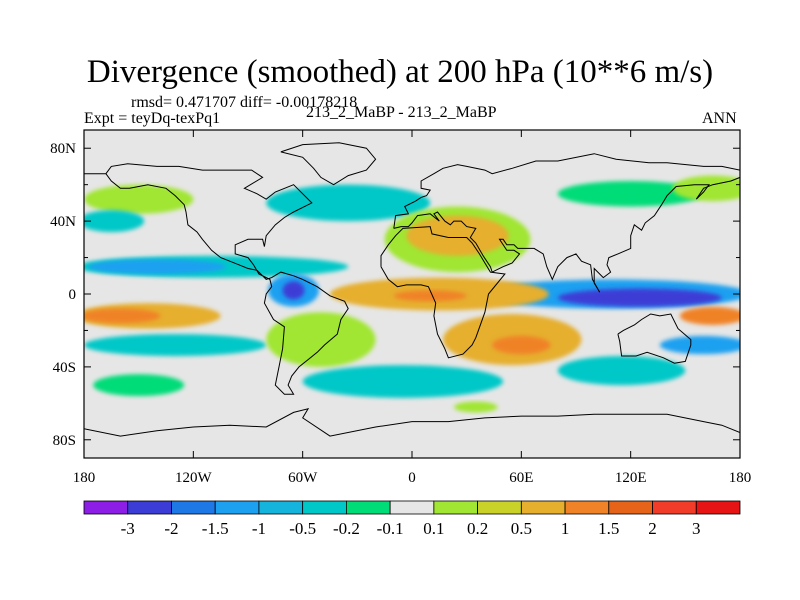 Image resolution: width=800 pixels, height=600 pixels. I want to click on colorbar-label: 0.1, so click(433, 528).